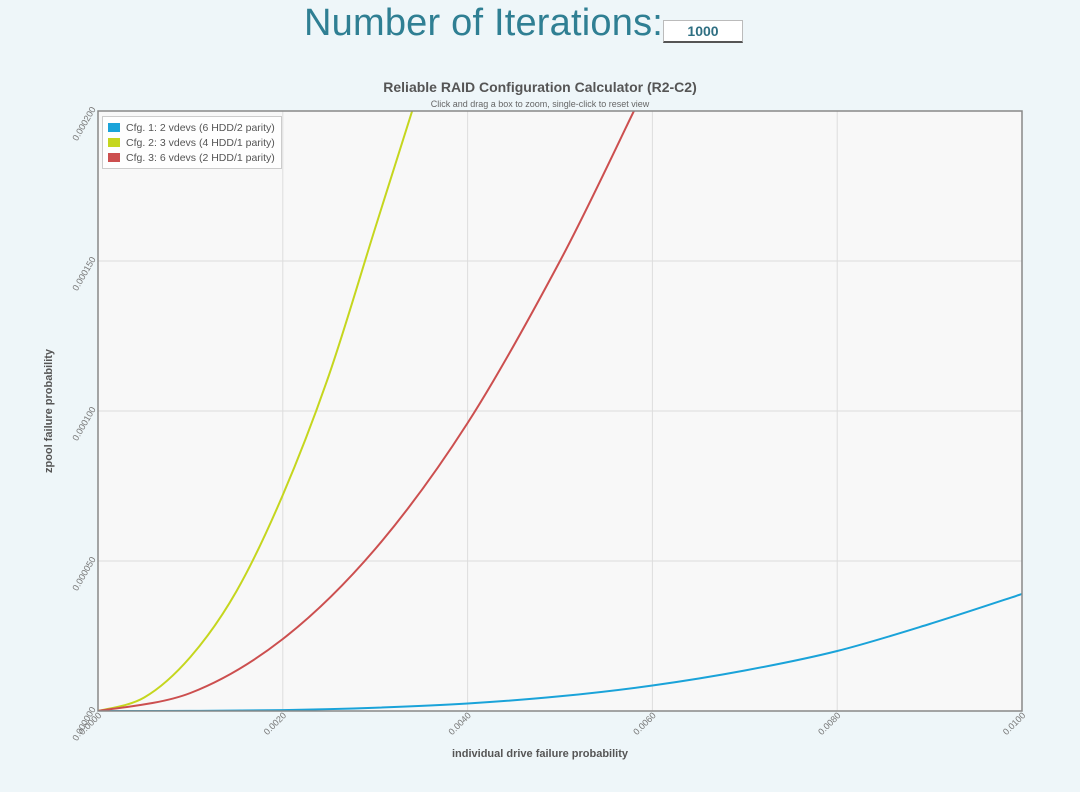  What do you see at coordinates (83, 124) in the screenshot?
I see `y-tick-label: 0.000200` at bounding box center [83, 124].